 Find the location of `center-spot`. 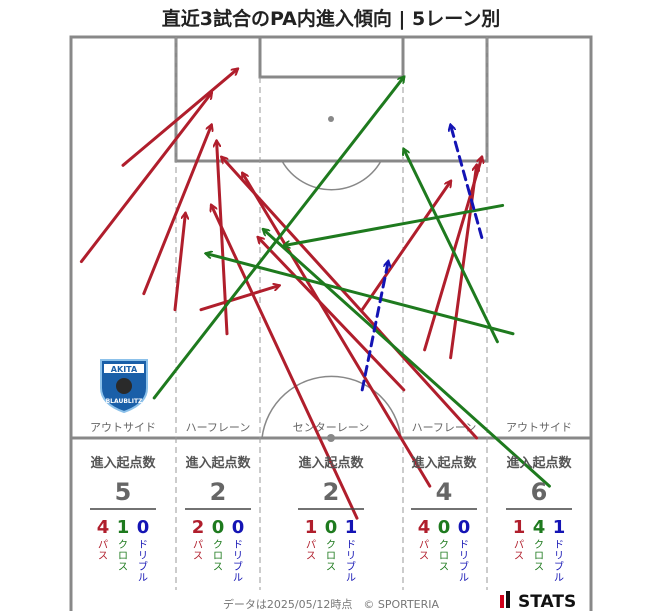

center-spot is located at coordinates (331, 438).